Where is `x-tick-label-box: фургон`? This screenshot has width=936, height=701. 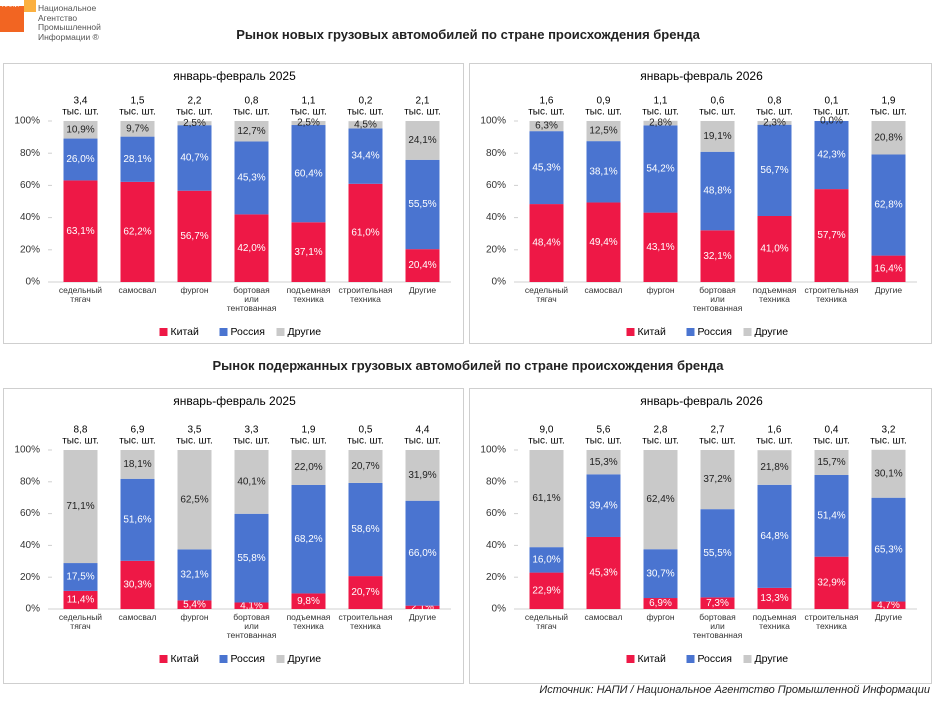 x-tick-label-box: фургон is located at coordinates (660, 290).